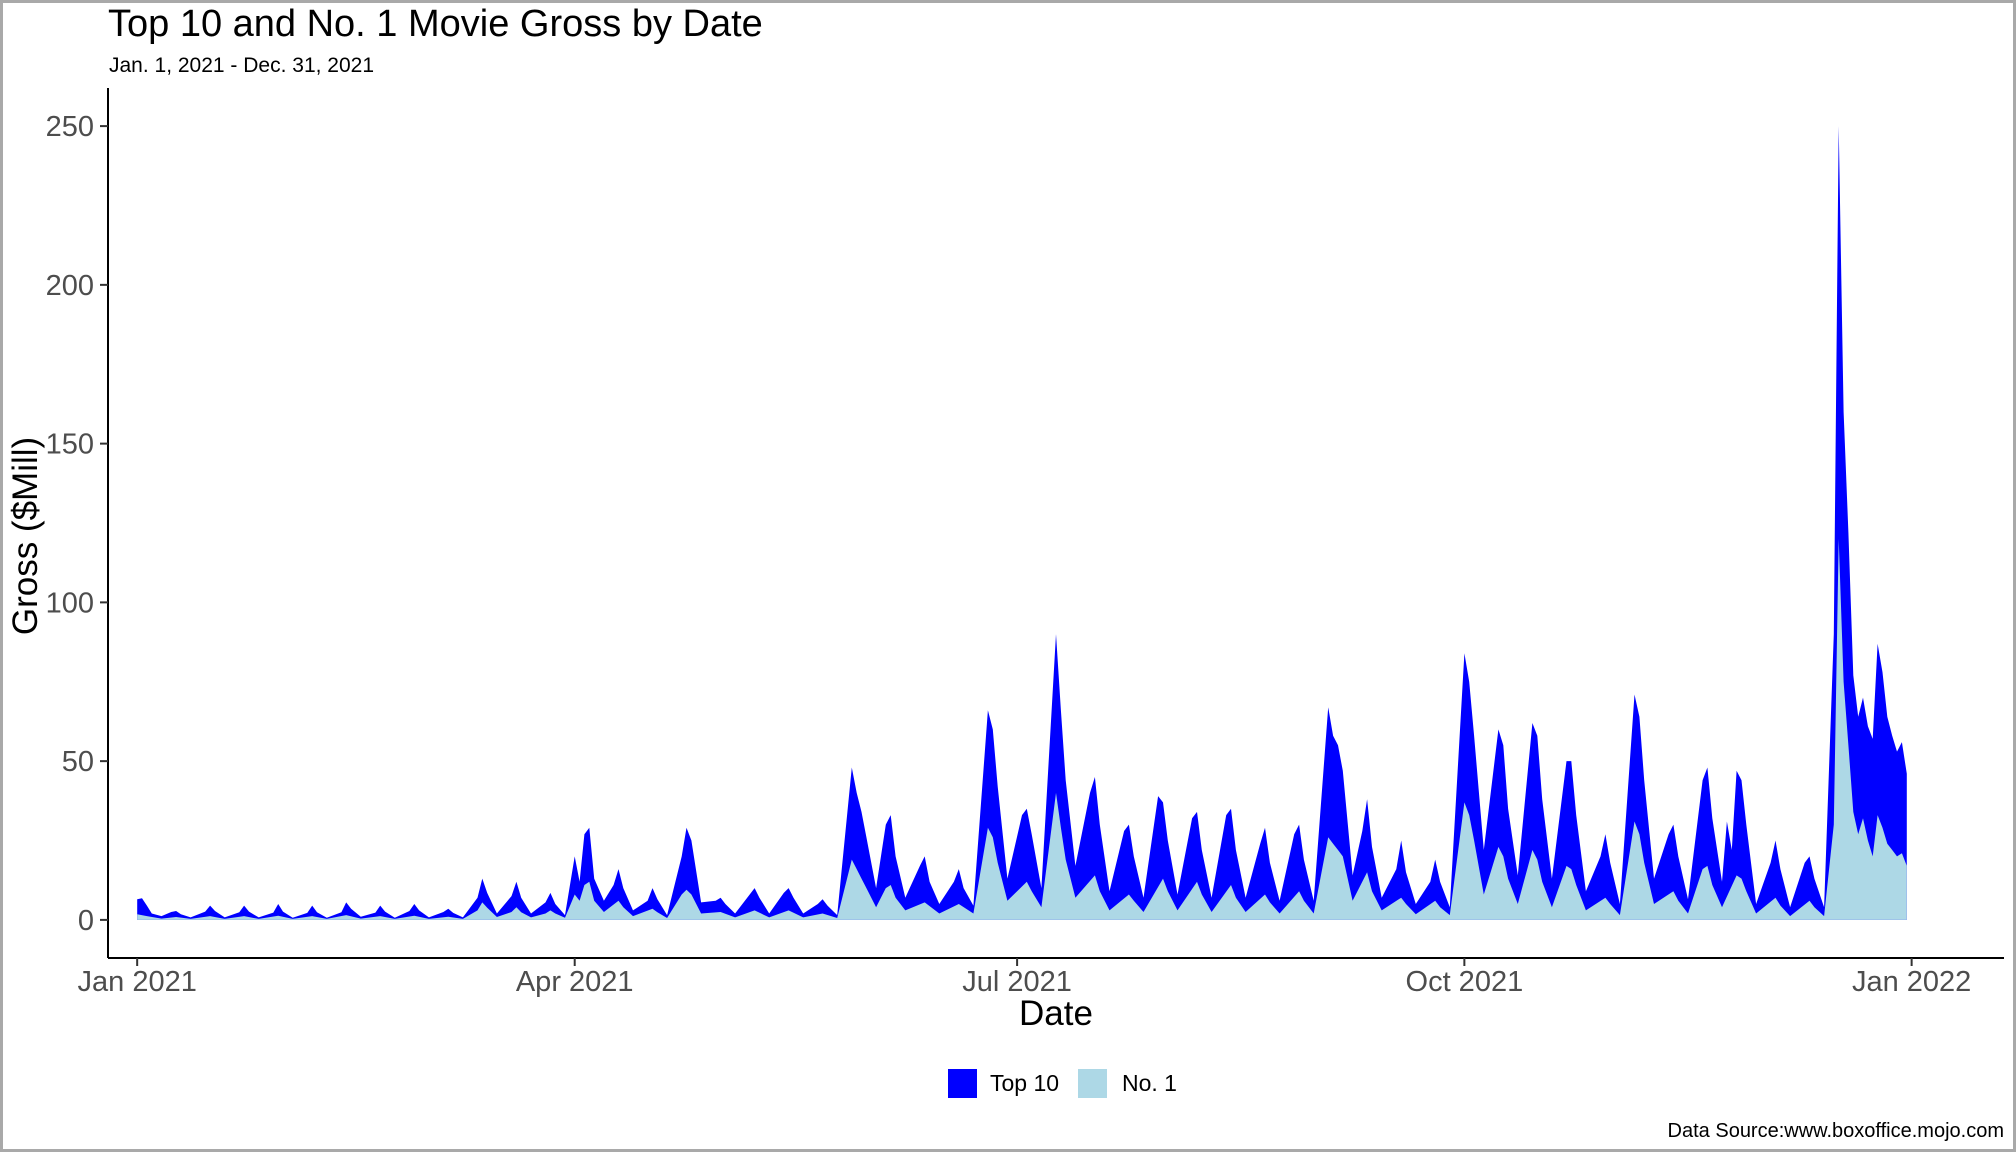 This screenshot has width=2016, height=1152. Describe the element at coordinates (1056, 1013) in the screenshot. I see `x-axis-title: Date` at that location.